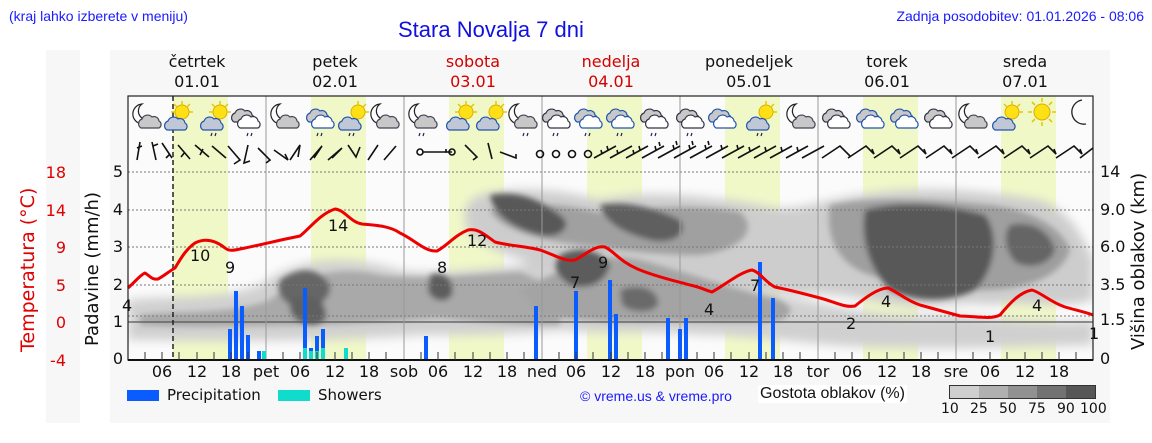  What do you see at coordinates (338, 225) in the screenshot?
I see `svg-text: 14` at bounding box center [338, 225].